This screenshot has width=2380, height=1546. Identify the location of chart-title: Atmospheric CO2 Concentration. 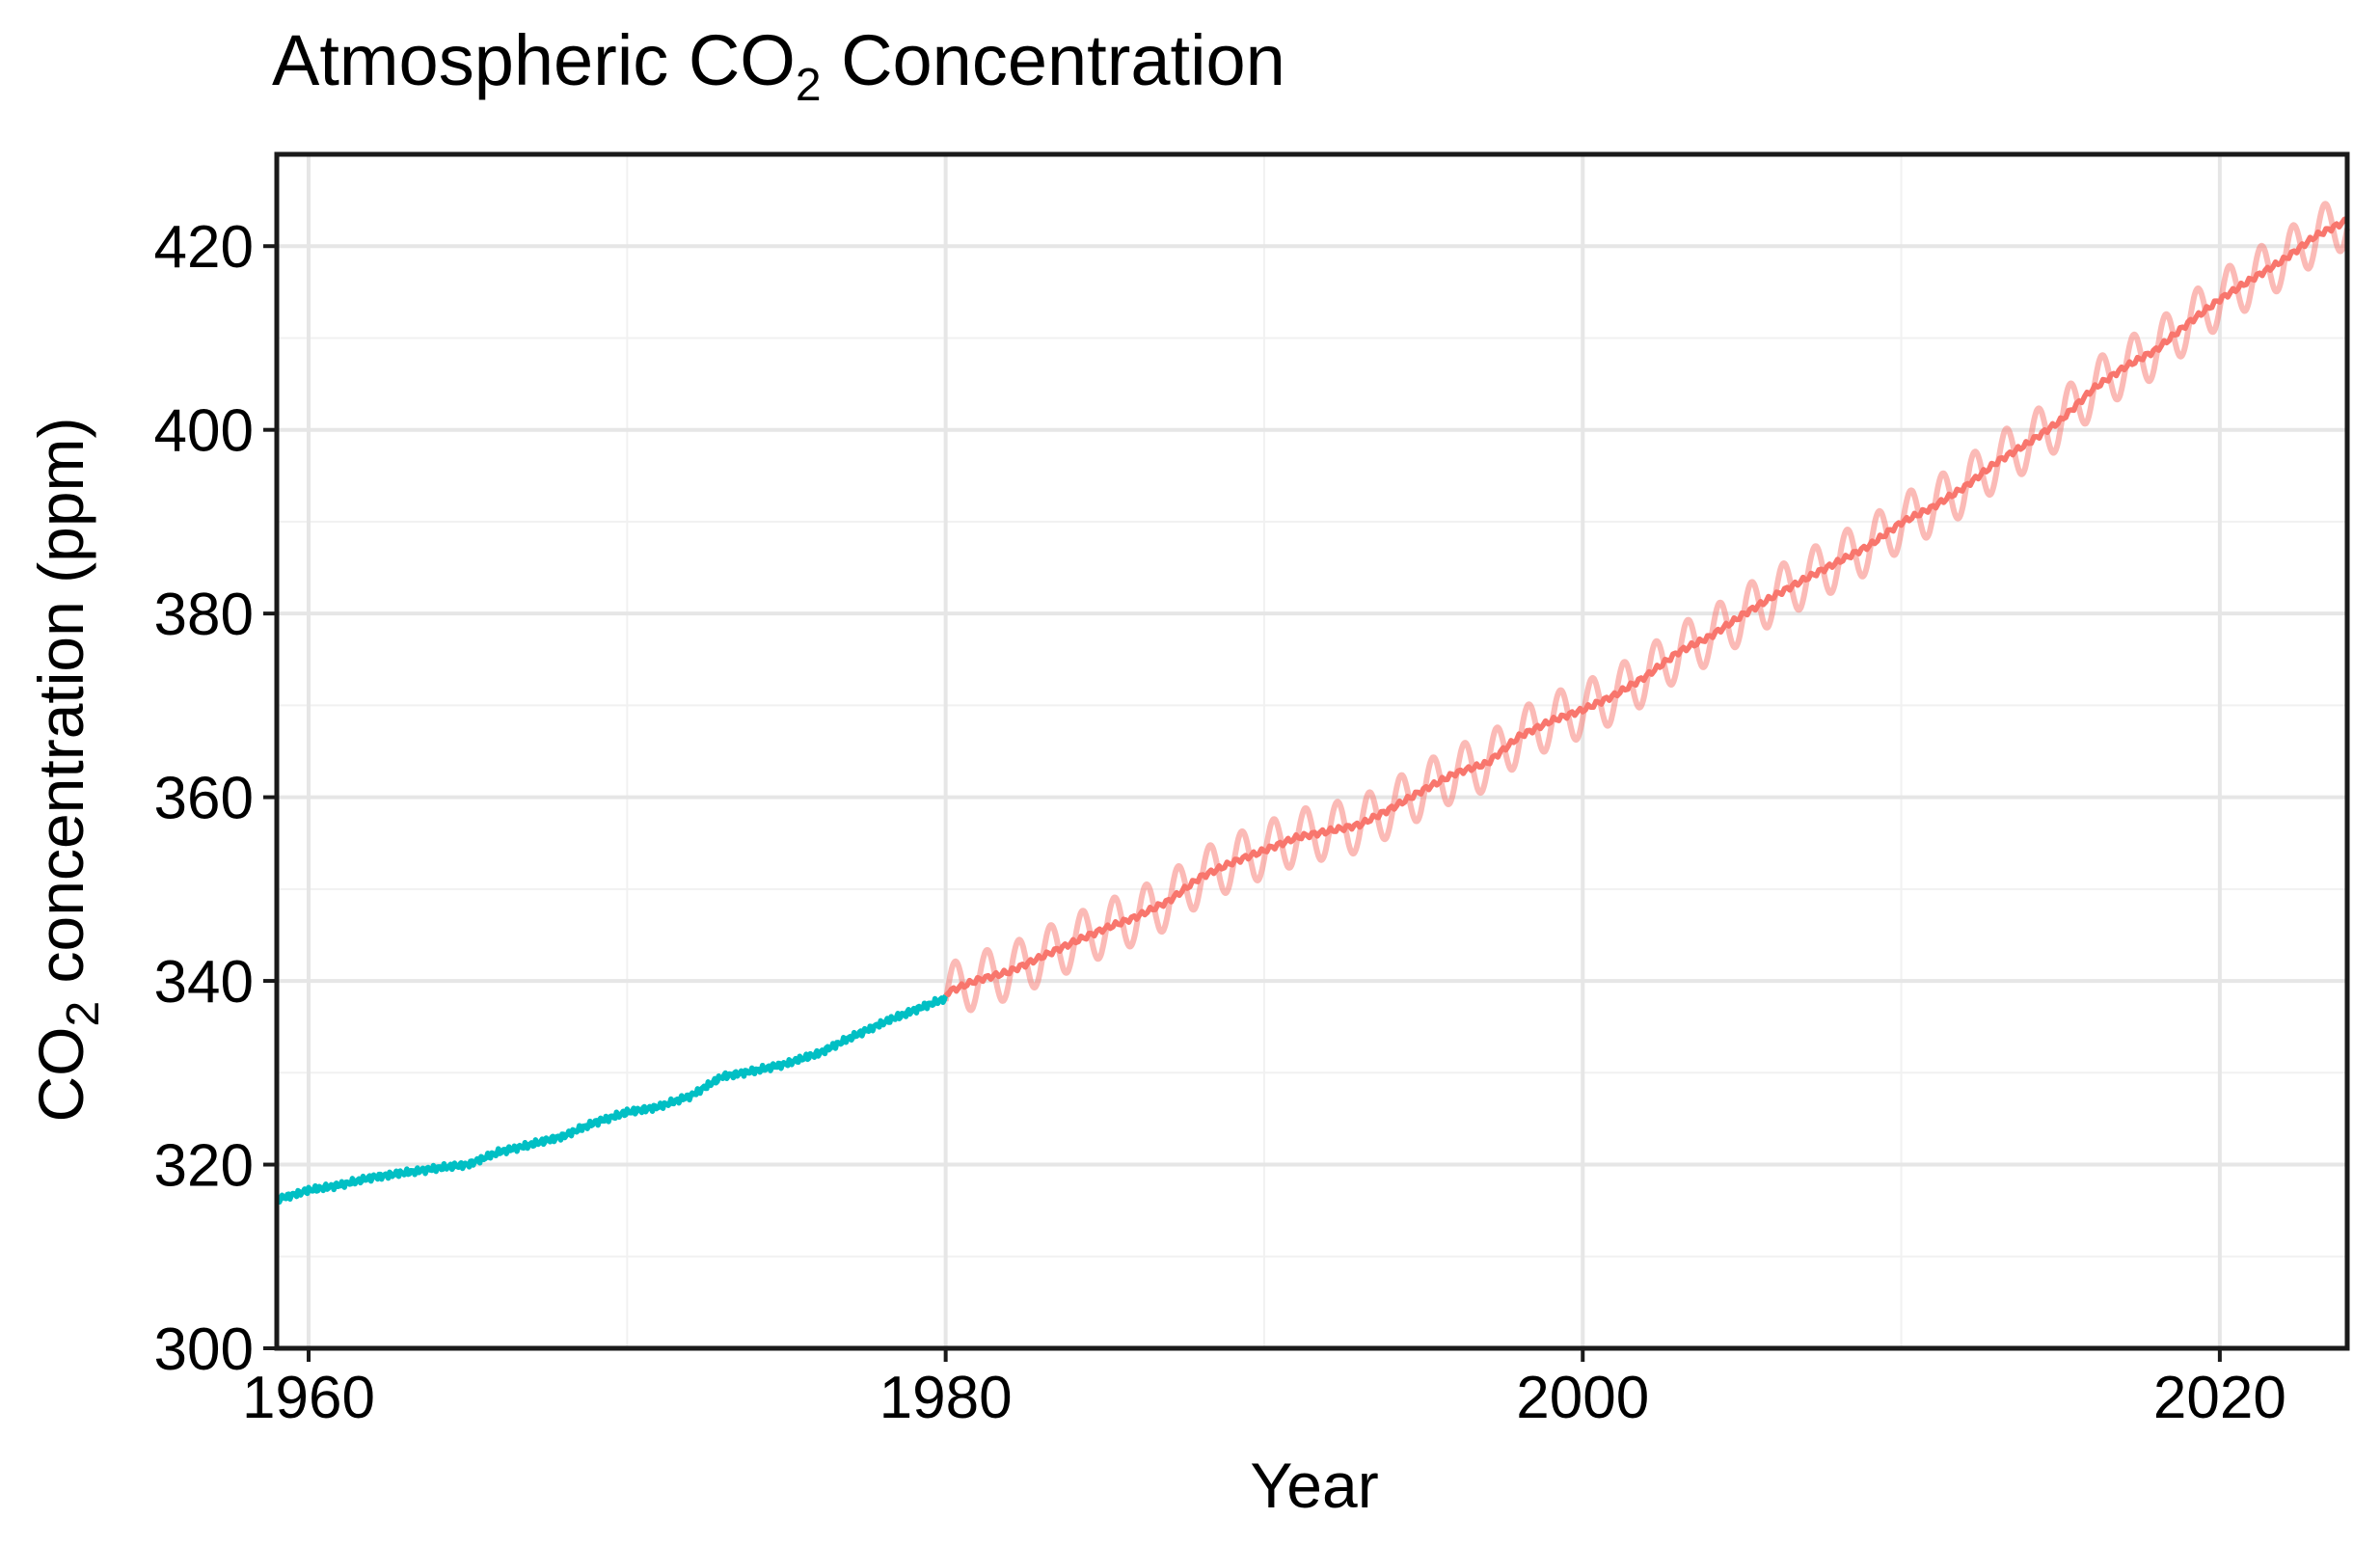
(779, 65).